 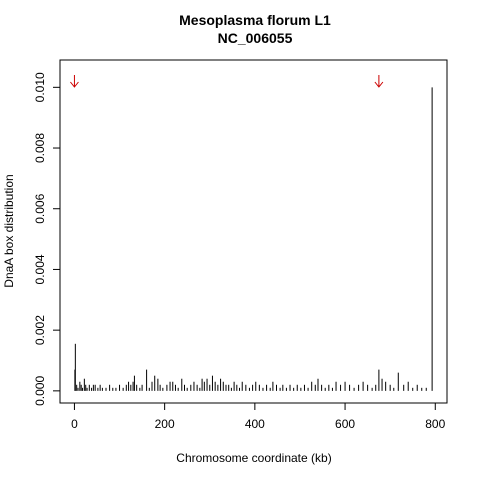 I want to click on y-tick-label: 0.006, so click(x=40, y=208).